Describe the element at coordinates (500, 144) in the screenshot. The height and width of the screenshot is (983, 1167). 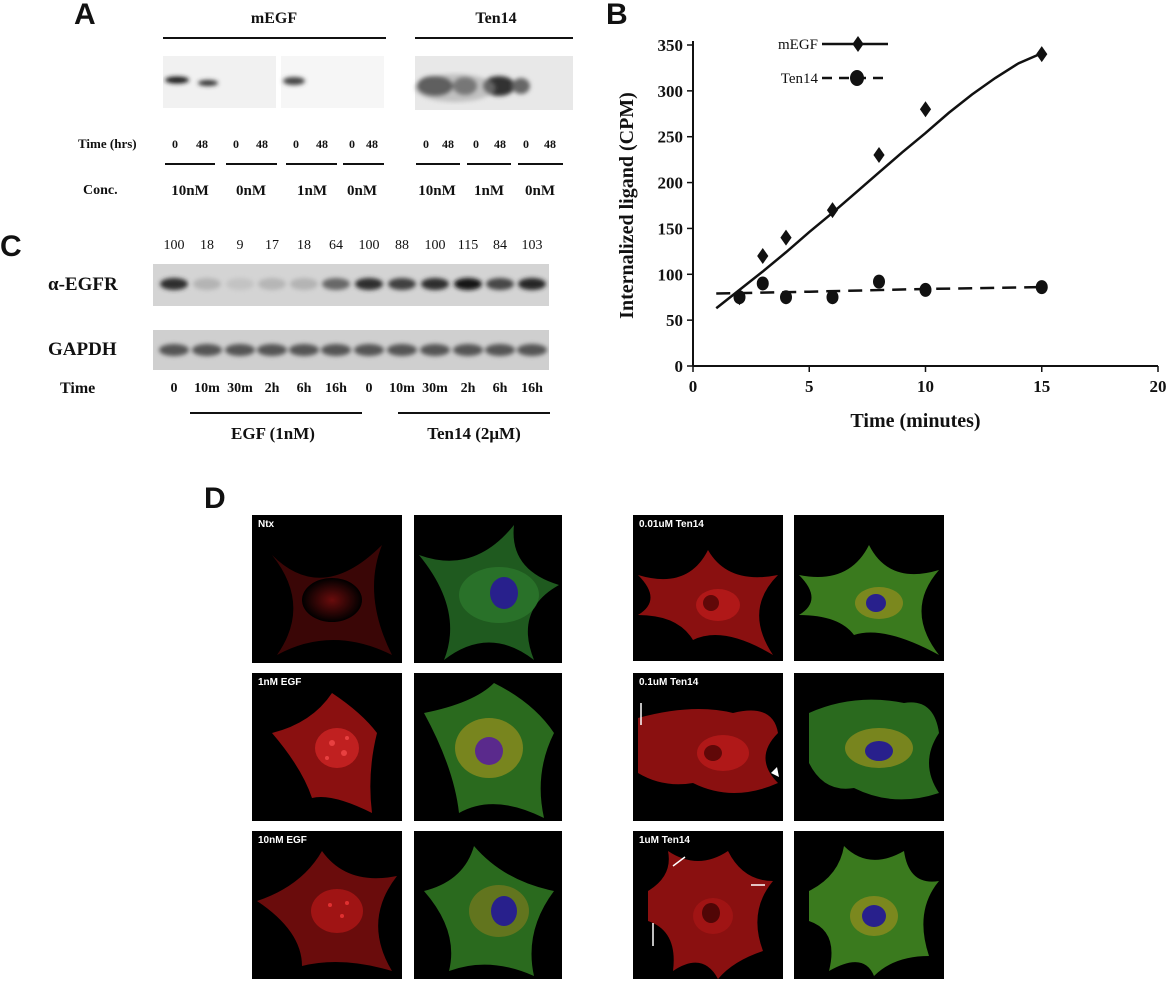
I see `lane-time-11: 48` at that location.